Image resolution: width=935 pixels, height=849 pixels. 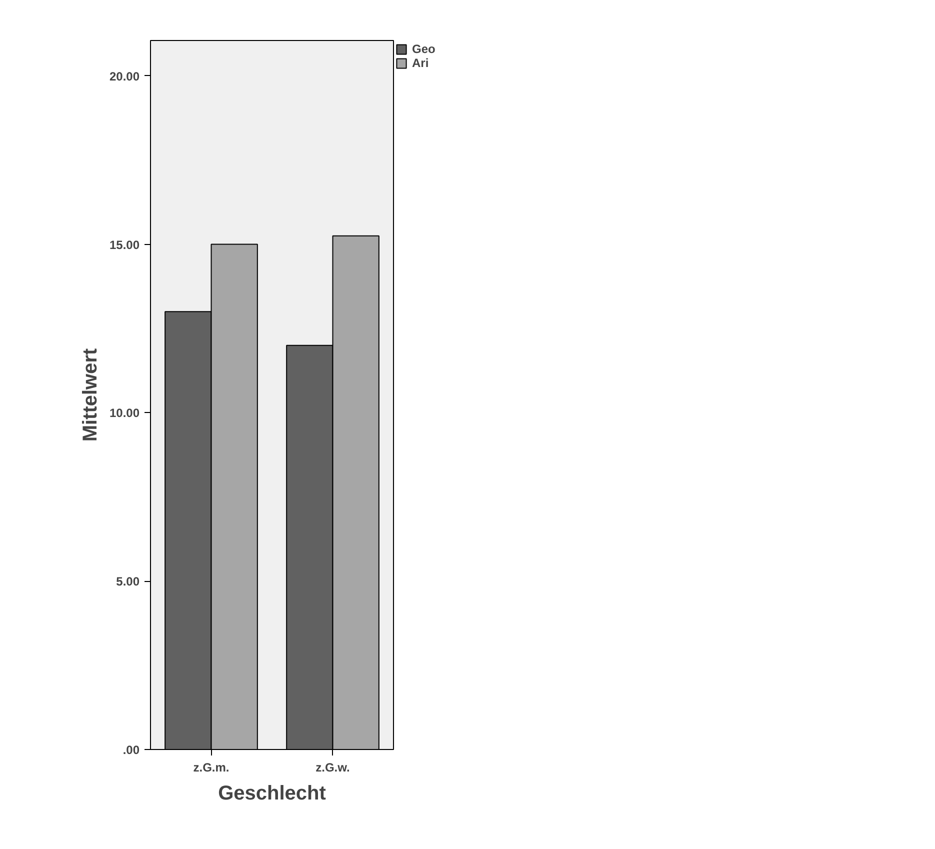 I want to click on y-tick-label: 20.00, so click(x=124, y=76).